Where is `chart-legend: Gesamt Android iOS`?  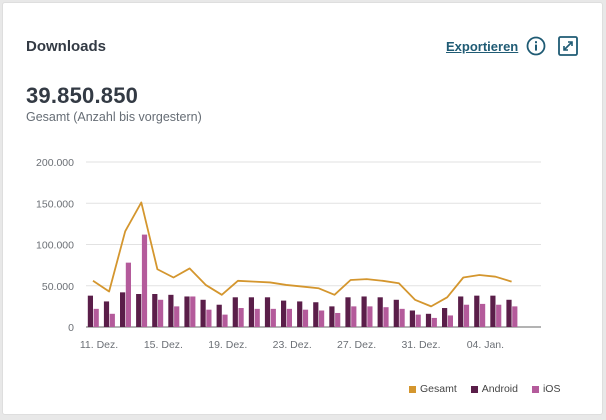
chart-legend: Gesamt Android iOS is located at coordinates (484, 389).